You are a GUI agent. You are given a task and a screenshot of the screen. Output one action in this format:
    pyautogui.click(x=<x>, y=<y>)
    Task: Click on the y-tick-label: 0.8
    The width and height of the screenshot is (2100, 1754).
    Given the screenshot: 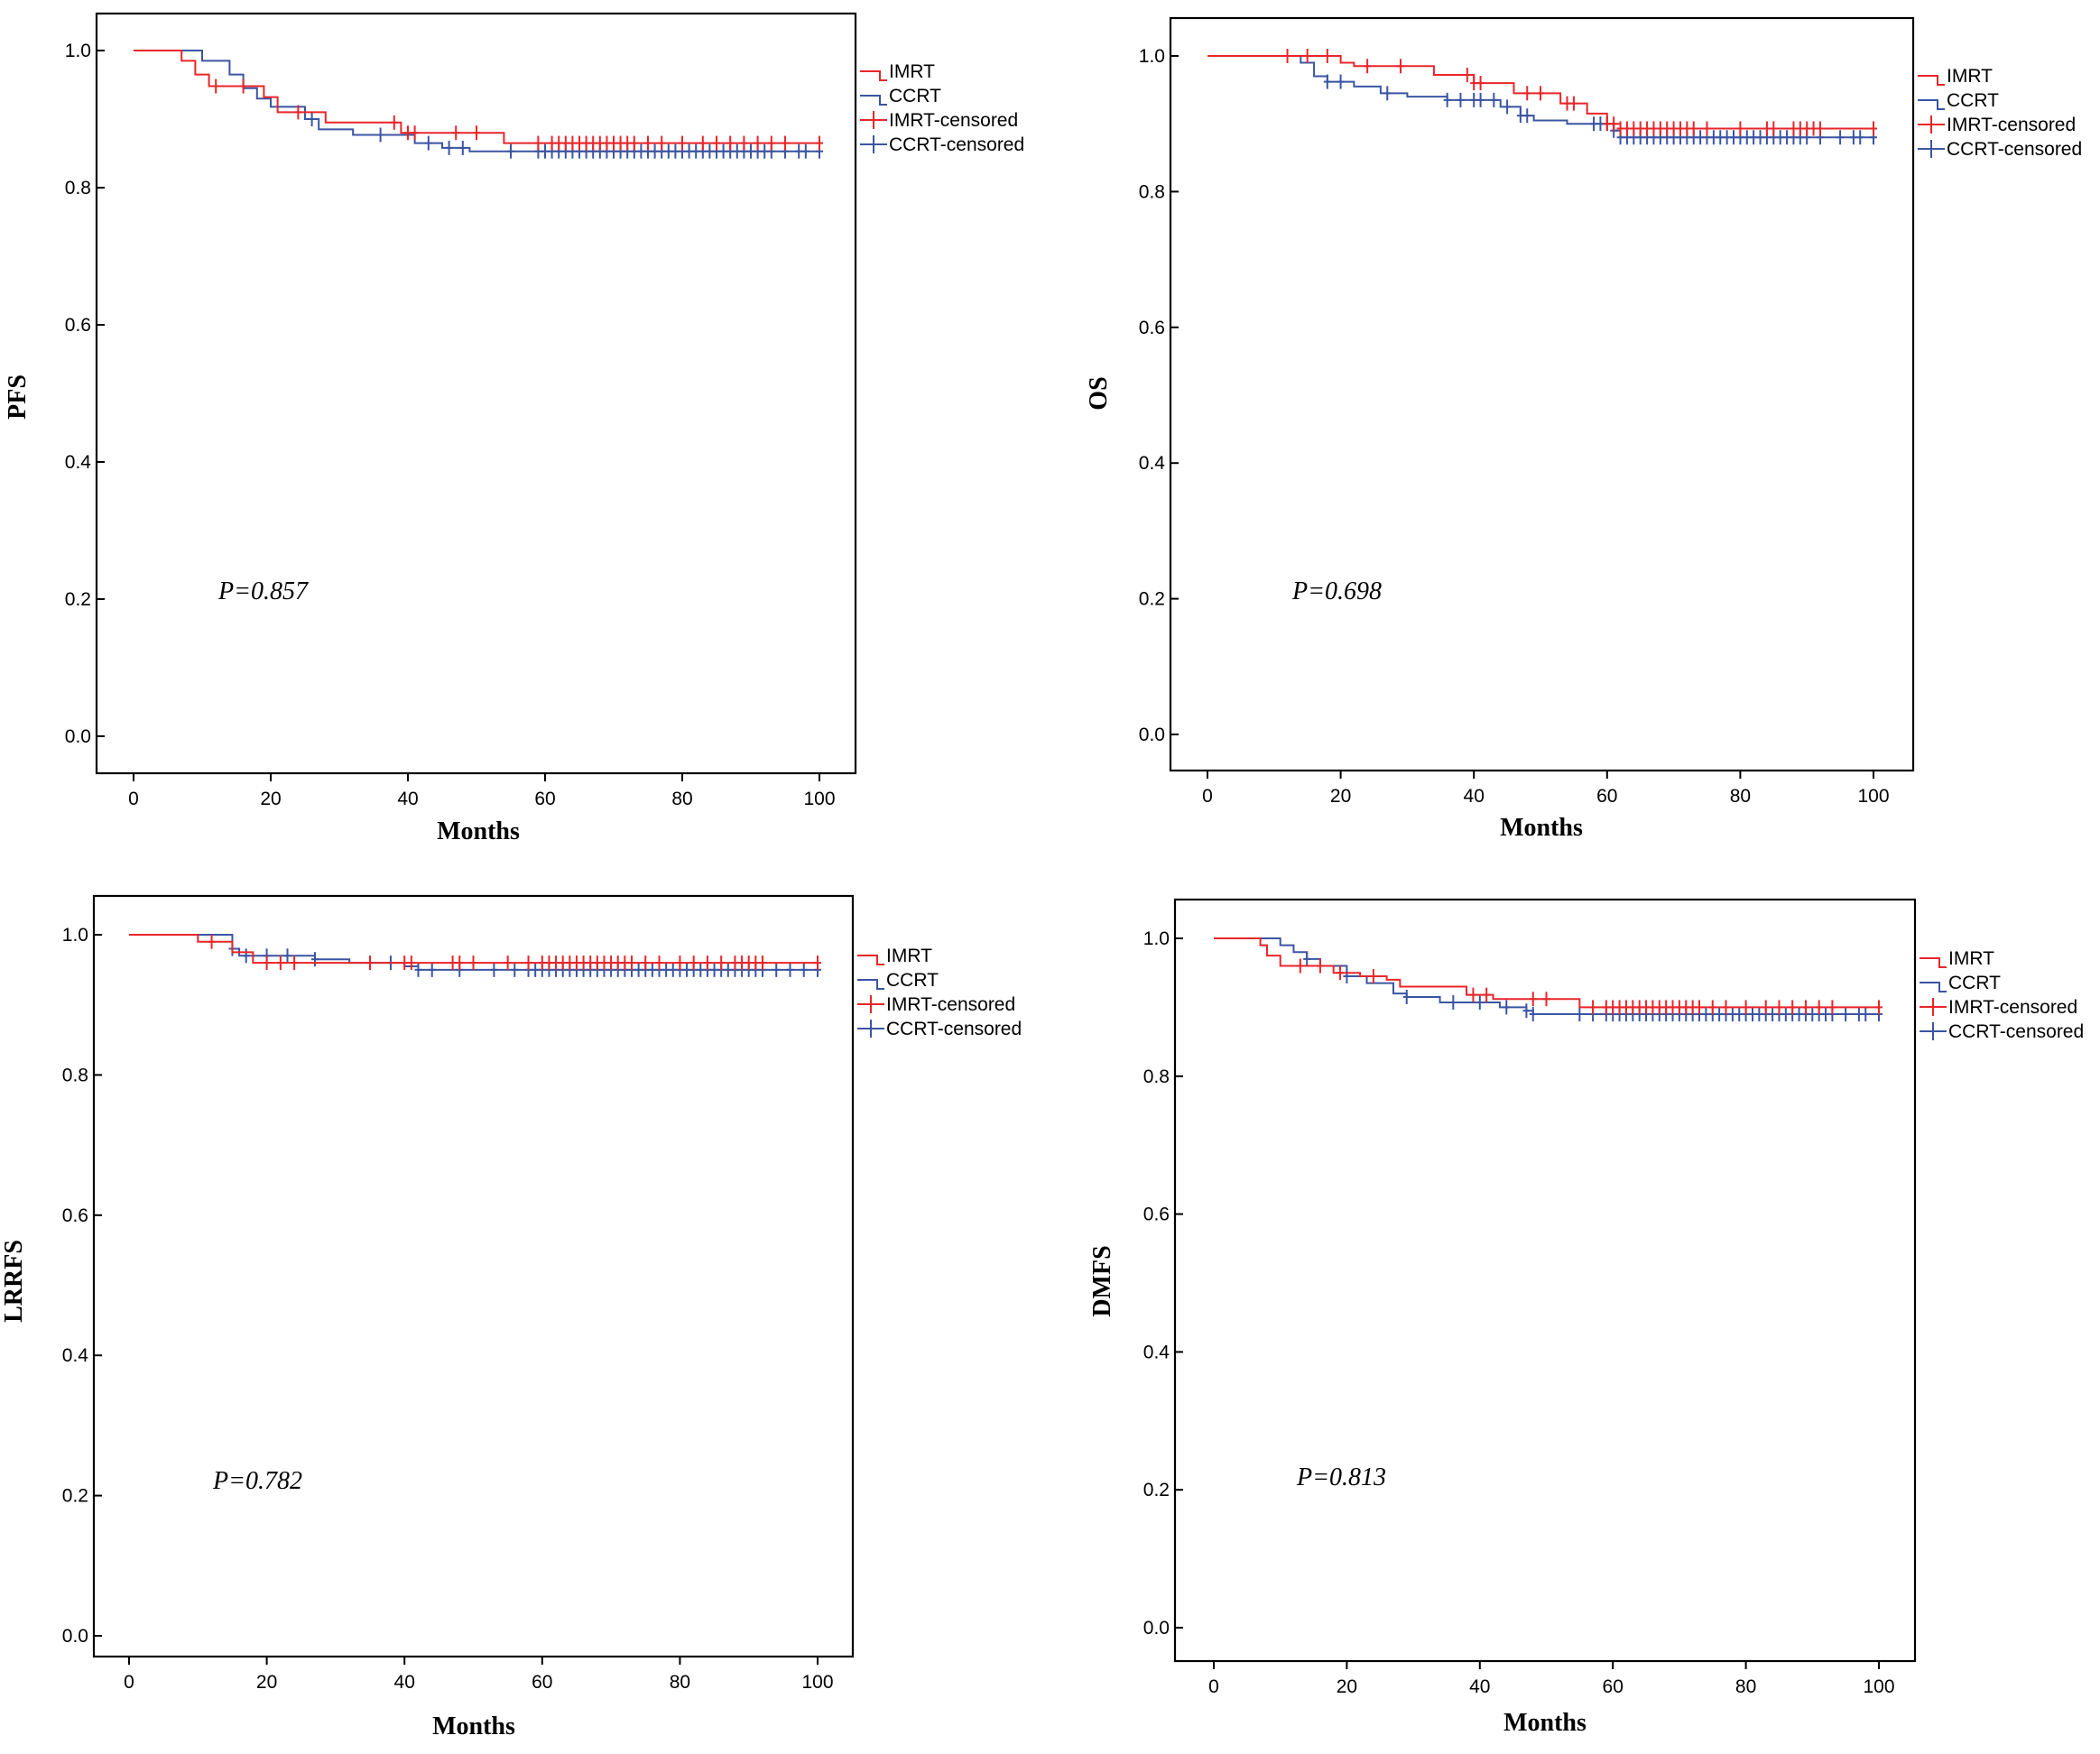 What is the action you would take?
    pyautogui.click(x=75, y=1075)
    